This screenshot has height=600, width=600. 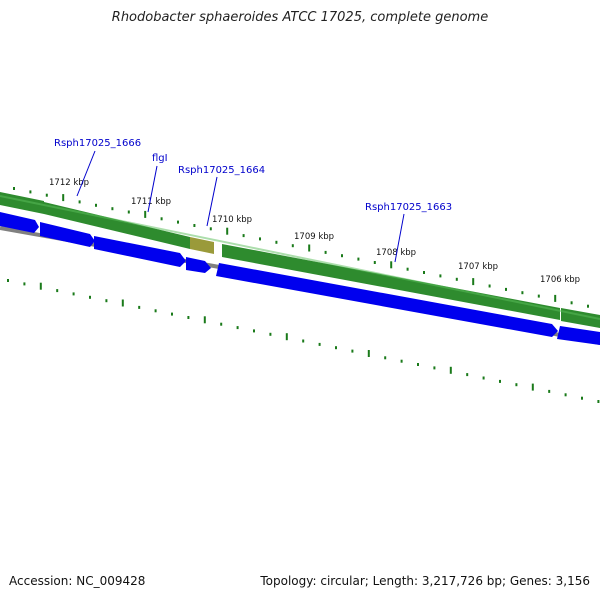 I want to click on kbp-label: 1712 kbp, so click(x=69, y=183).